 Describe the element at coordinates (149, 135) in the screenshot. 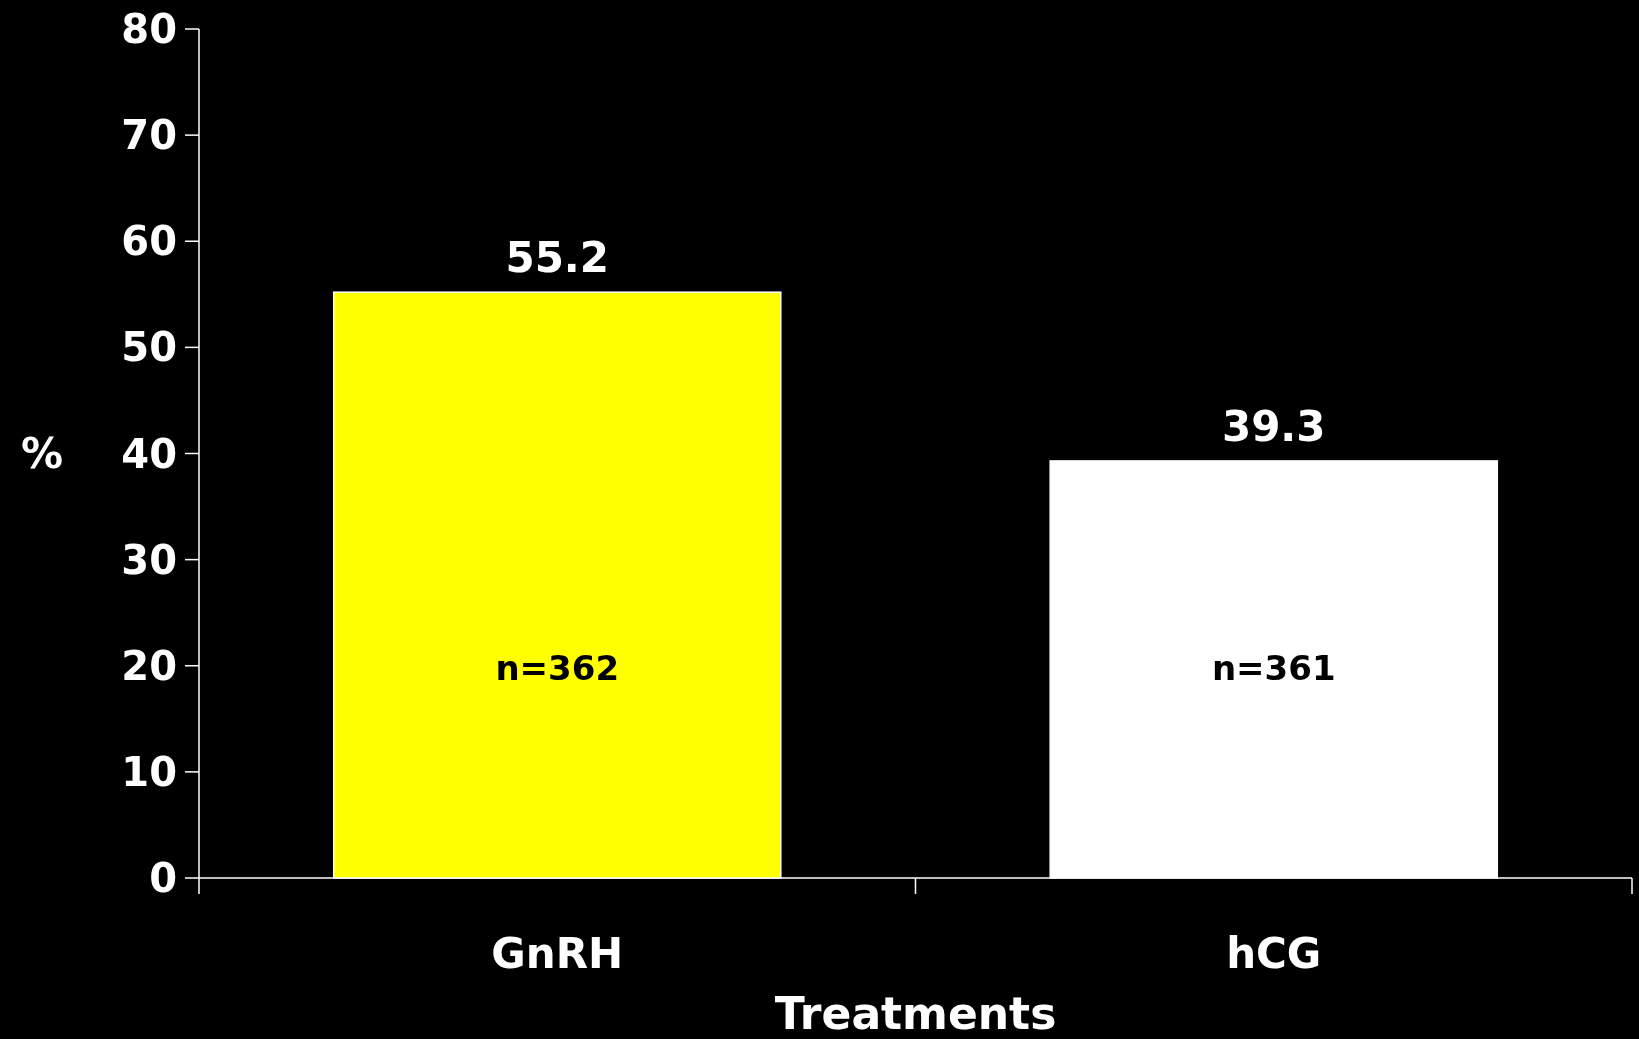

I see `y-tick-label: 70` at that location.